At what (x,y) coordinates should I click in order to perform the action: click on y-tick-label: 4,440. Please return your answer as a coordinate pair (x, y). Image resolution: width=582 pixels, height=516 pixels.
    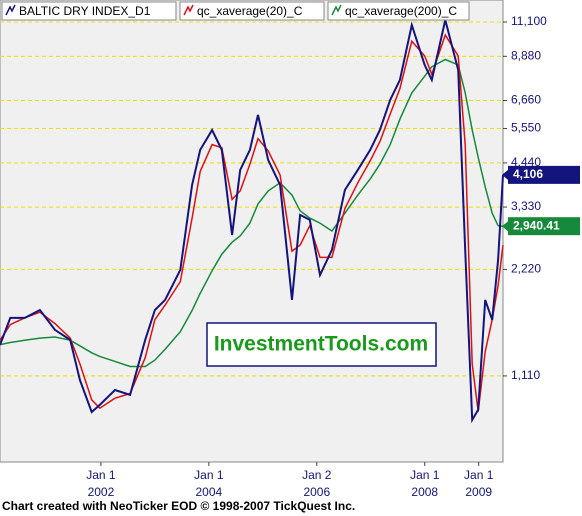
    Looking at the image, I should click on (526, 162).